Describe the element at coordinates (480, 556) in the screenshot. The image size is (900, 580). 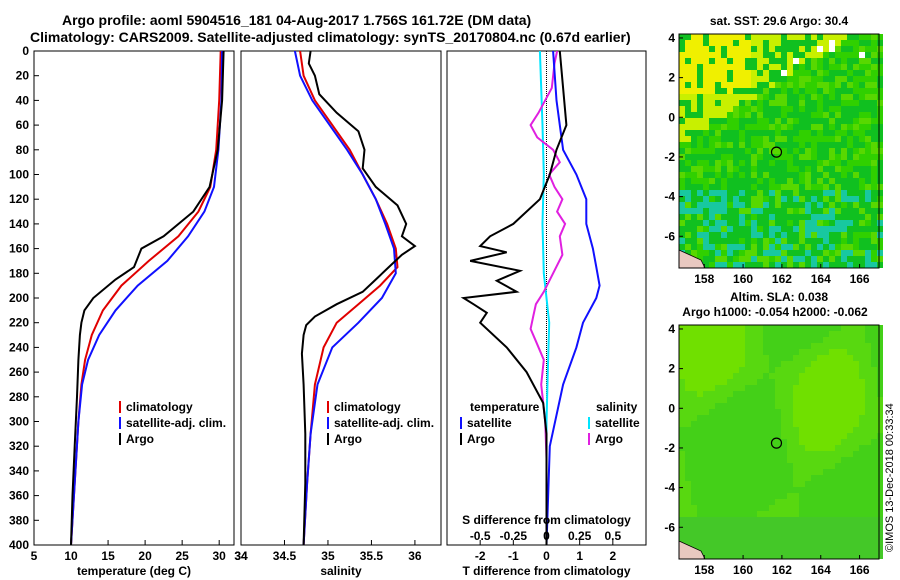
I see `difference-xtick-label: -2` at that location.